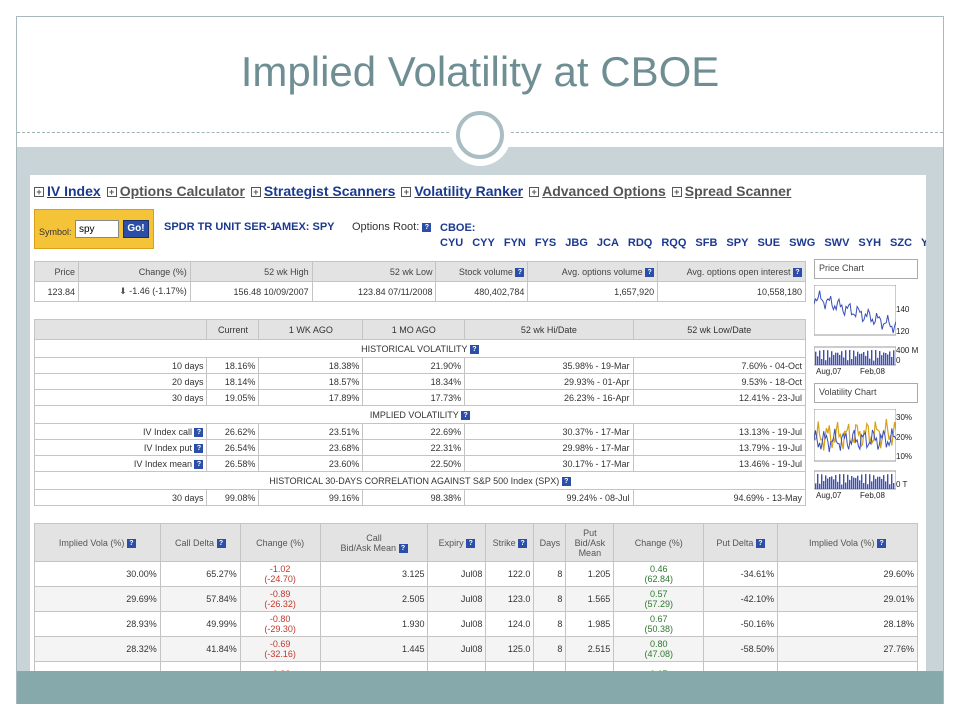  I want to click on change-percent: (50.38), so click(659, 629).